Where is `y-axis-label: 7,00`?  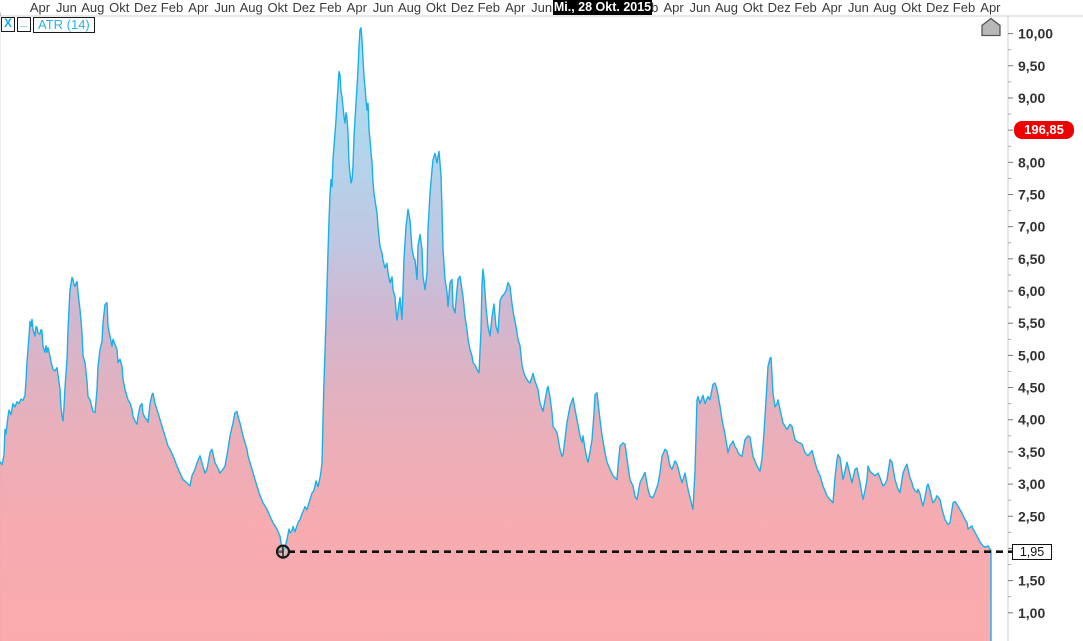 y-axis-label: 7,00 is located at coordinates (1031, 227).